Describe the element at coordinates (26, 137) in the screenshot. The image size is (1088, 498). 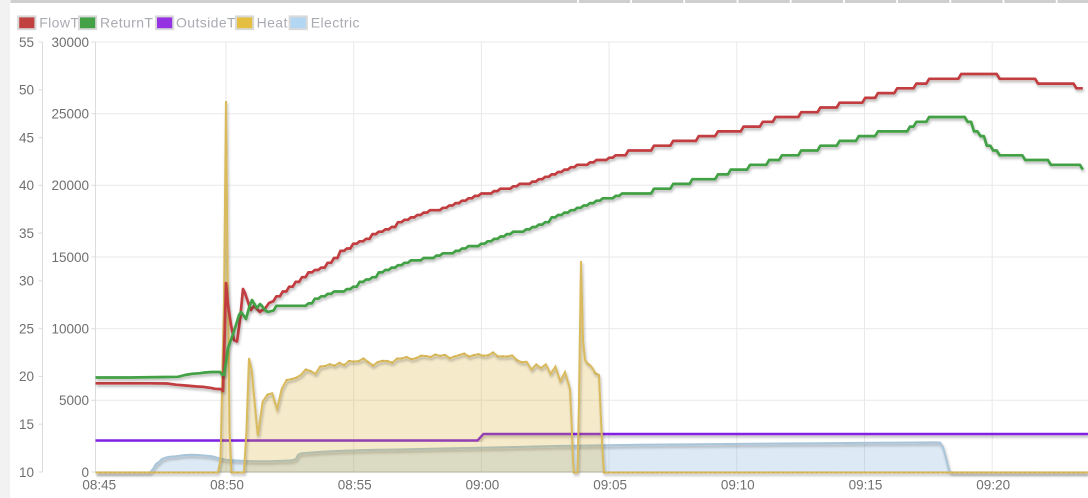
I see `svg-text: 45` at that location.